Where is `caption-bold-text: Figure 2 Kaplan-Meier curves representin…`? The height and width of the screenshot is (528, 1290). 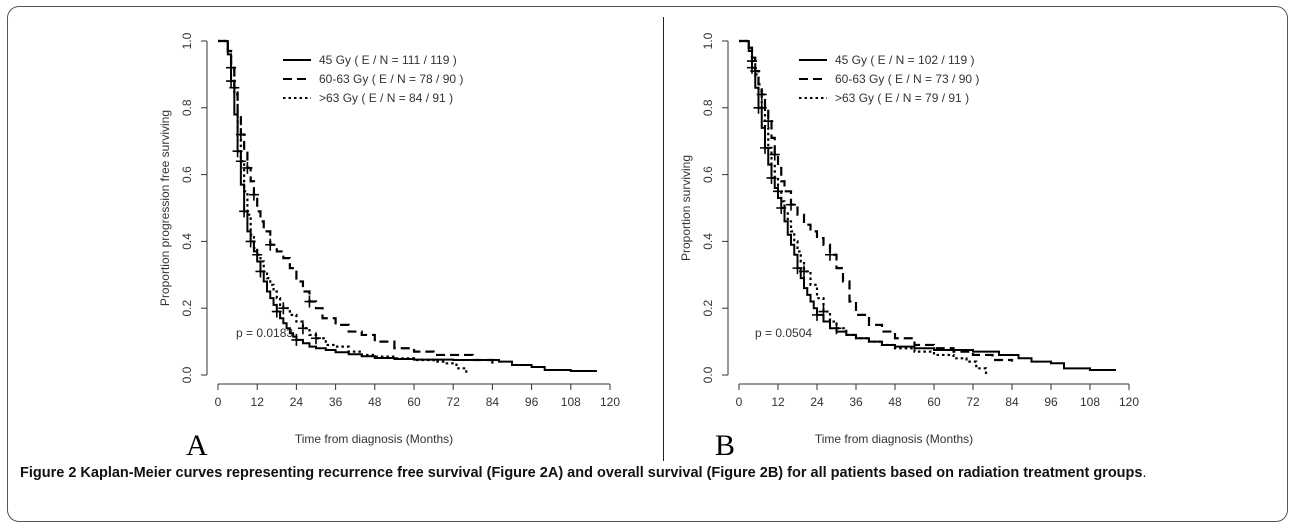 caption-bold-text: Figure 2 Kaplan-Meier curves representin… is located at coordinates (581, 473).